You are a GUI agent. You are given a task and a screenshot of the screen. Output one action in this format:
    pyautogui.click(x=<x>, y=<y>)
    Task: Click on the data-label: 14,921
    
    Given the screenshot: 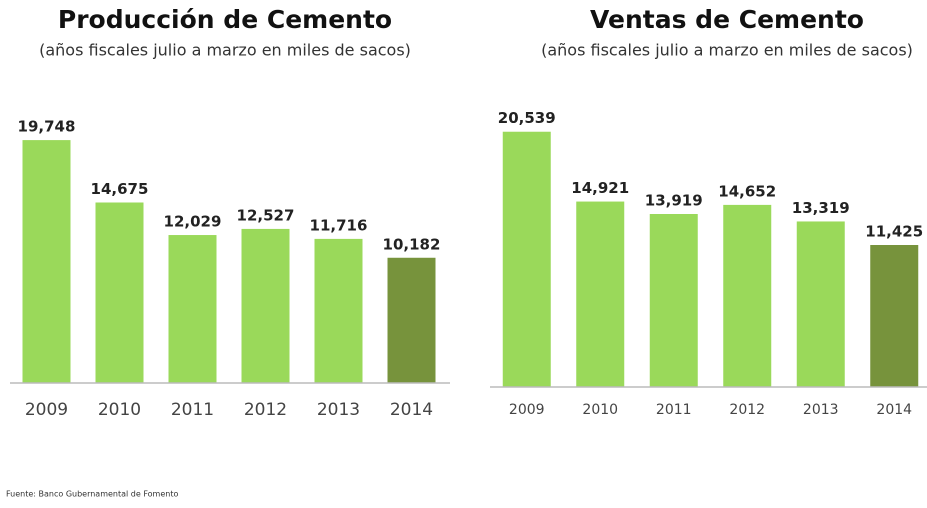 What is the action you would take?
    pyautogui.click(x=600, y=188)
    